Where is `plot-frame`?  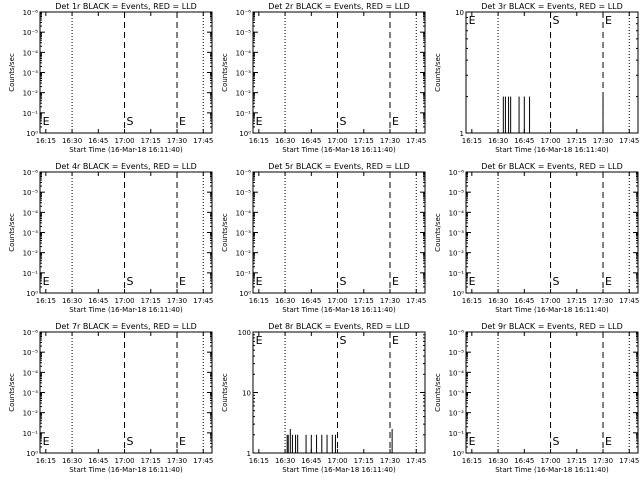 plot-frame is located at coordinates (339, 392).